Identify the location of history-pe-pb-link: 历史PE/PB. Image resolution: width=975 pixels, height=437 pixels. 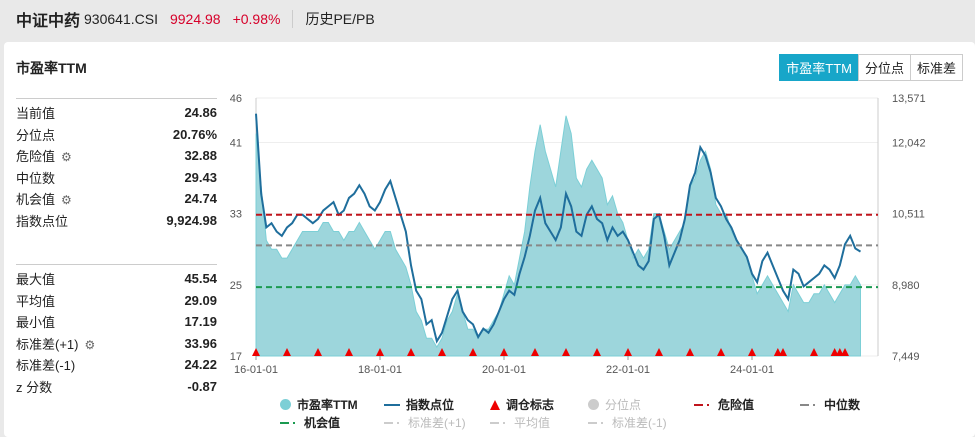
(340, 19).